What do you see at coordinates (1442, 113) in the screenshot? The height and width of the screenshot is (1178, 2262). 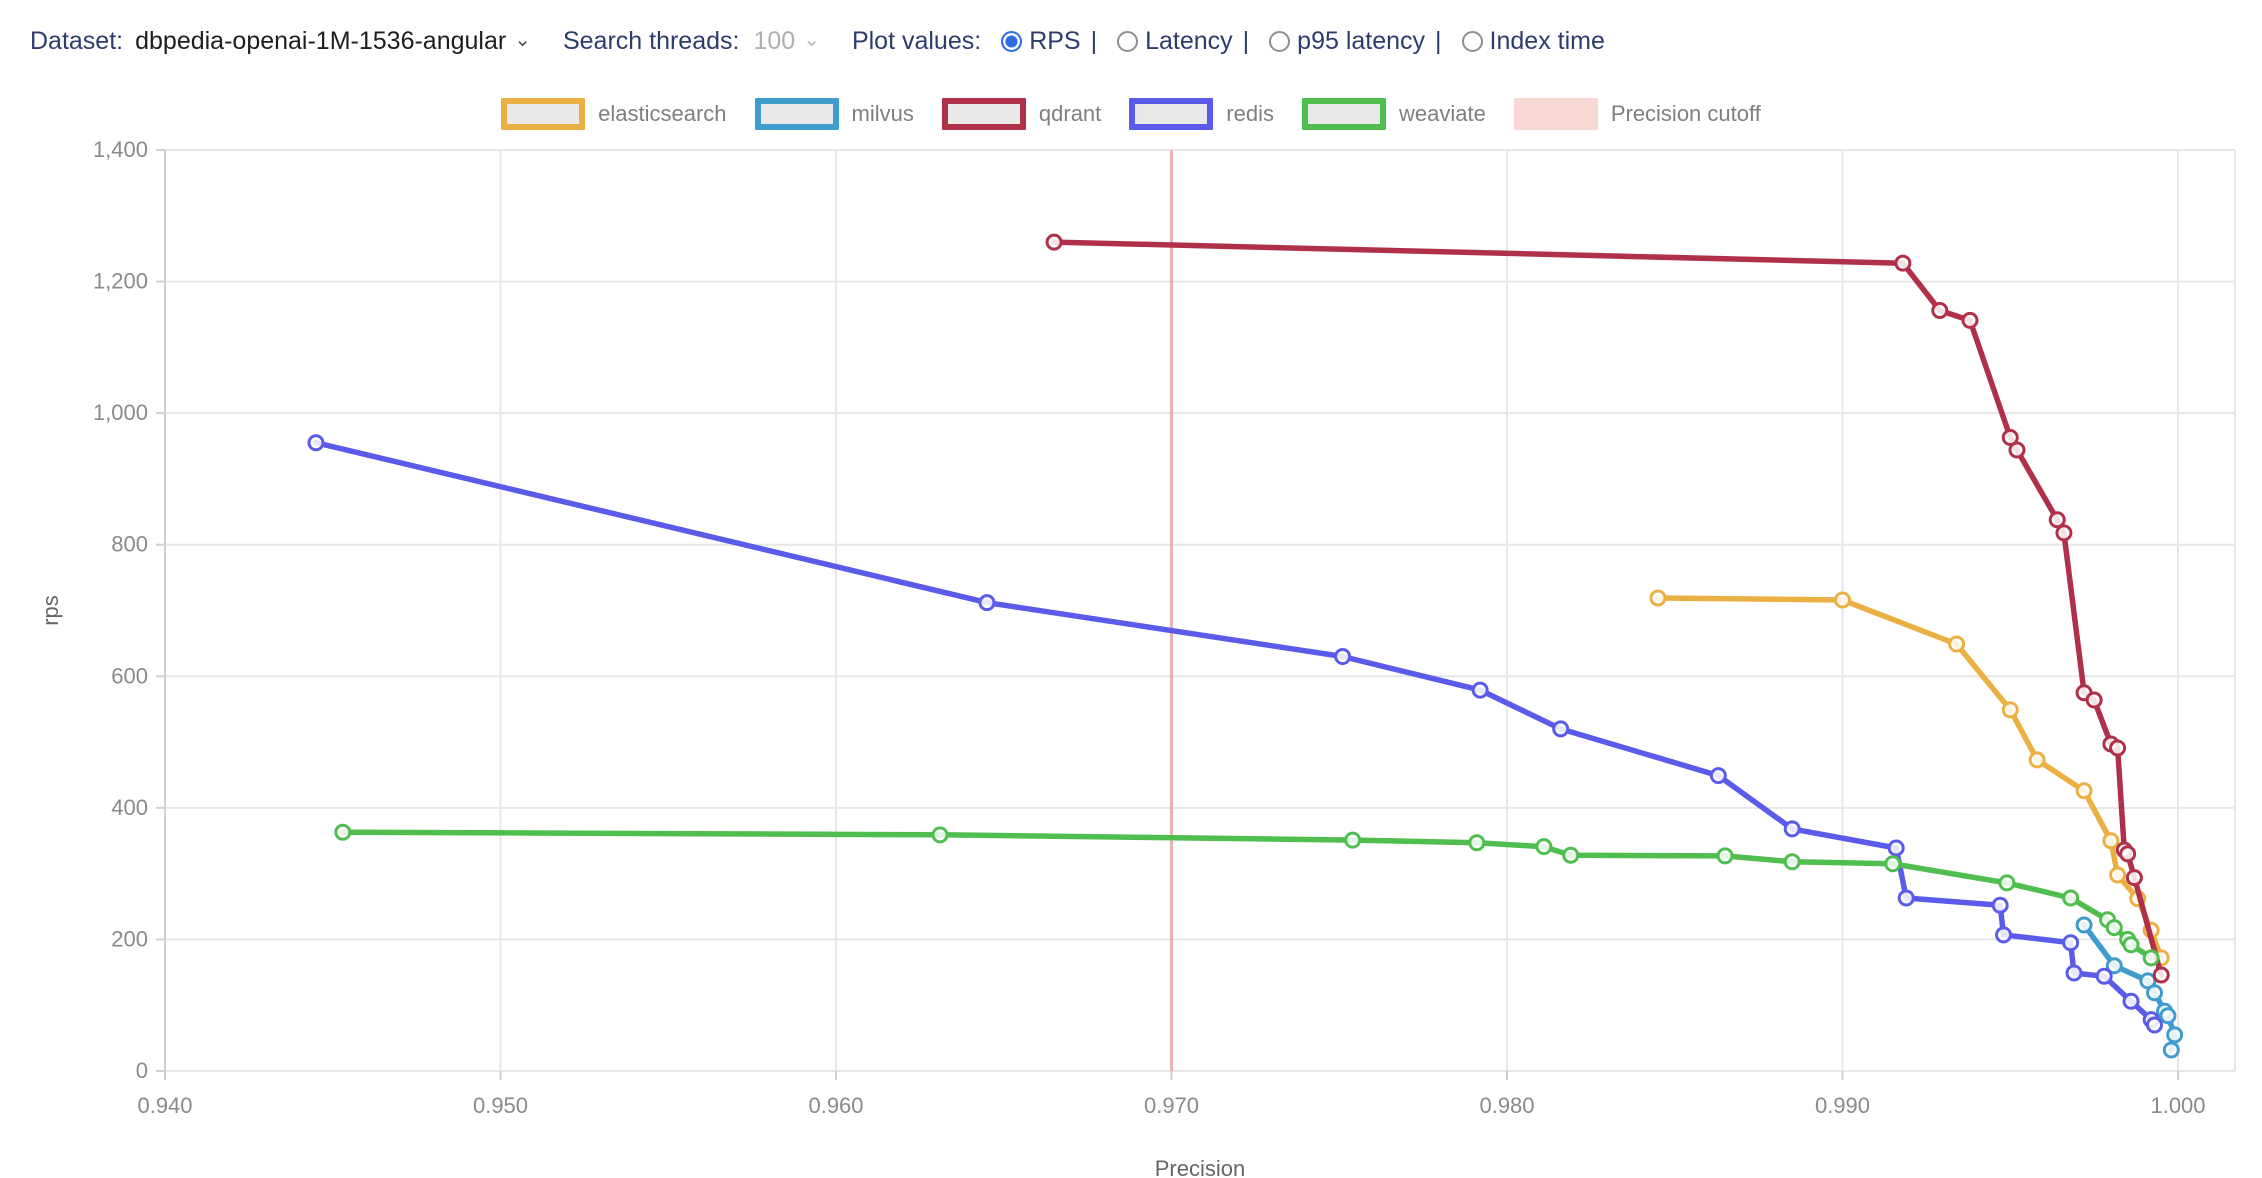 I see `legend-label: weaviate` at bounding box center [1442, 113].